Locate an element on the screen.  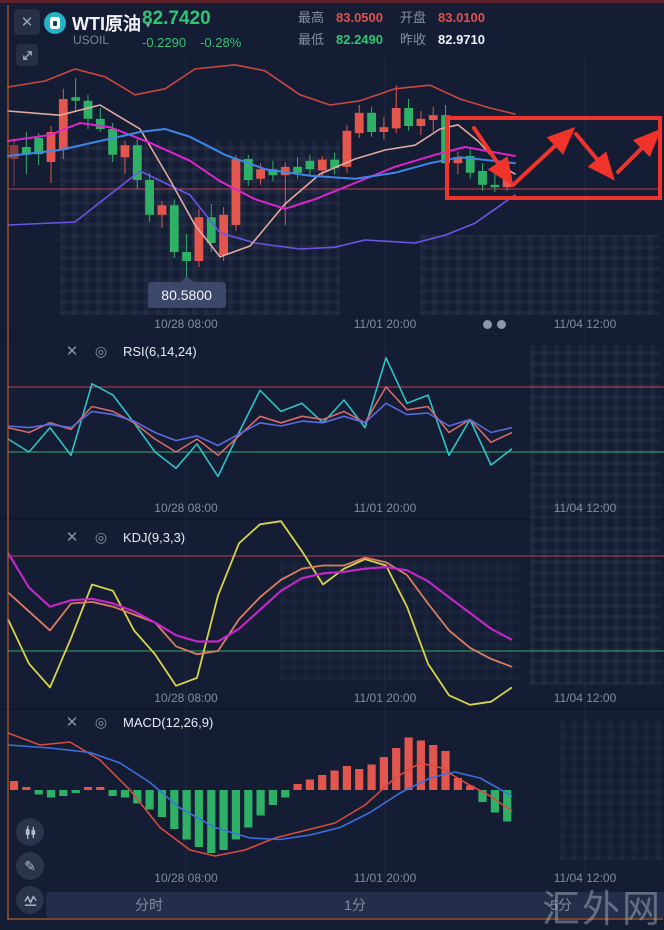
rsi-line-RSI14 is located at coordinates (260, 421).